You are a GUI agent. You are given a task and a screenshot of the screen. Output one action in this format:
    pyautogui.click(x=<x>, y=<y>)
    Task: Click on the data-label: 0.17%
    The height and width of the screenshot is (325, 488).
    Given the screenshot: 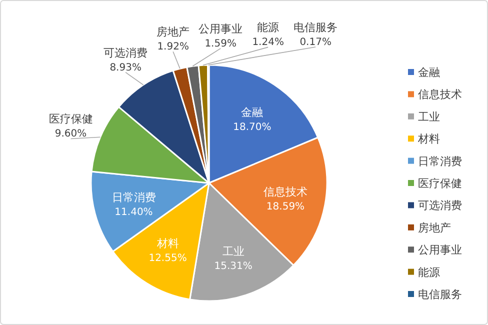 What is the action you would take?
    pyautogui.click(x=316, y=42)
    